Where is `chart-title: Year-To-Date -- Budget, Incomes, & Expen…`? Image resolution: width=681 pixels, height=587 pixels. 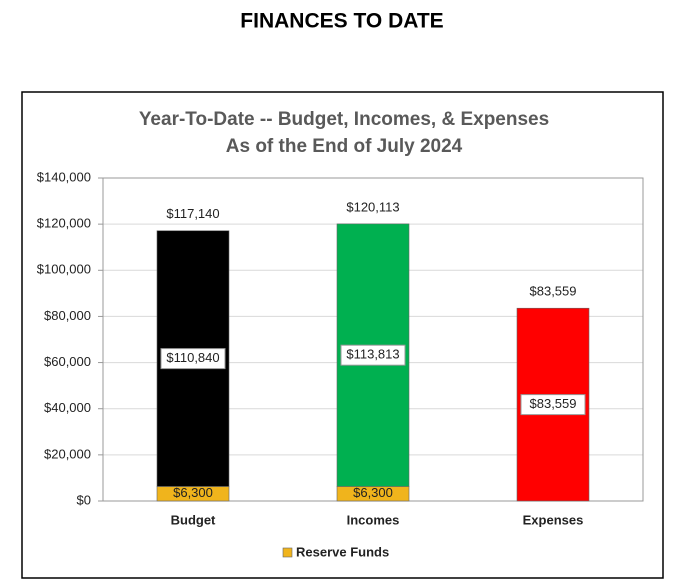
chart-title: Year-To-Date -- Budget, Incomes, & Expen… is located at coordinates (344, 119).